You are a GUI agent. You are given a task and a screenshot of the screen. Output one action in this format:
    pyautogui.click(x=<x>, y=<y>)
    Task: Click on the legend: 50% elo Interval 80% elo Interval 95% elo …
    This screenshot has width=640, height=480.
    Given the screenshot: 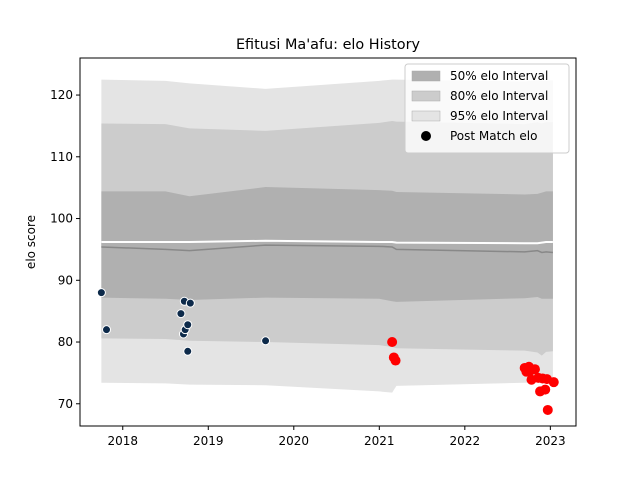 What is the action you would take?
    pyautogui.click(x=487, y=108)
    